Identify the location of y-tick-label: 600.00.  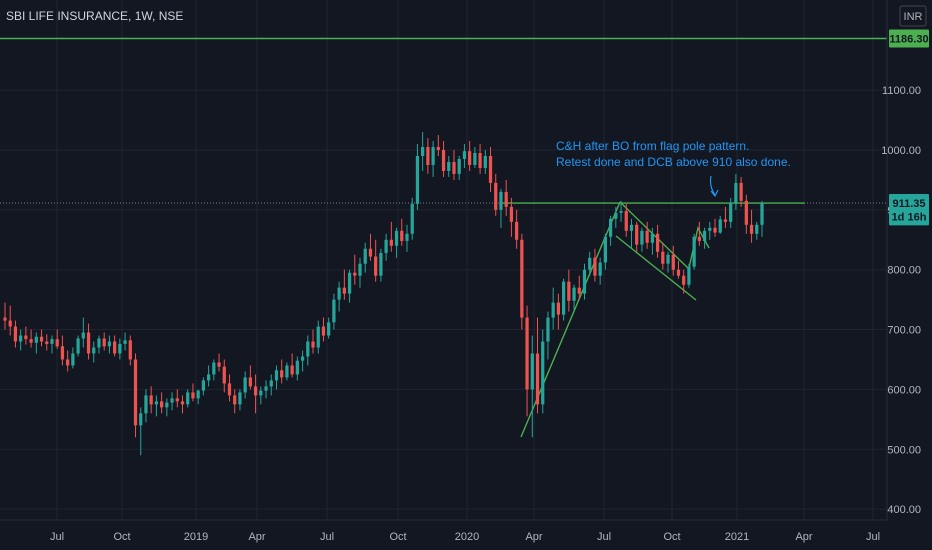
(904, 390).